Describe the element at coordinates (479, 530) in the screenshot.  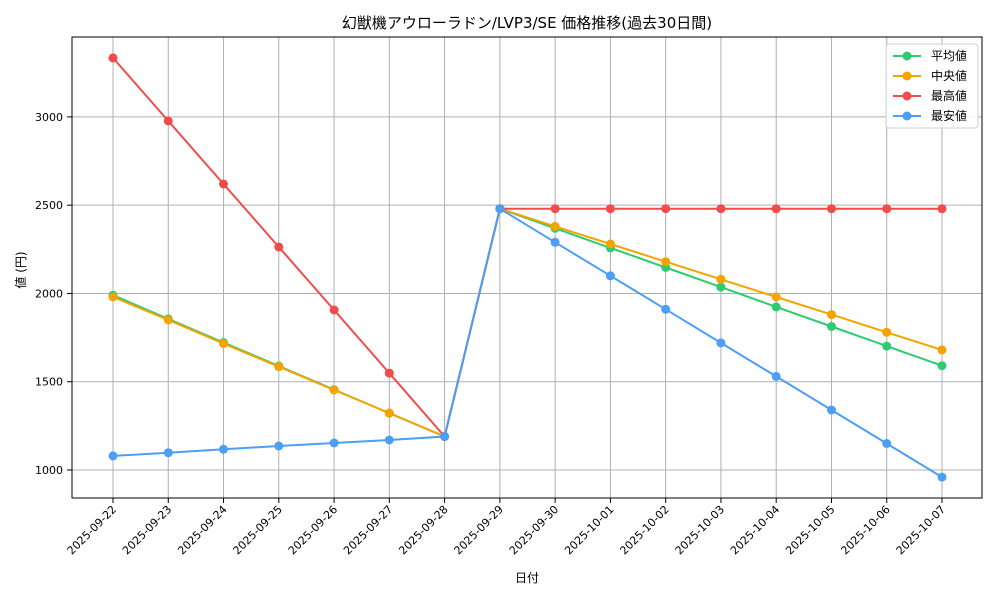
I see `x-tick-label: 2025-09-29` at that location.